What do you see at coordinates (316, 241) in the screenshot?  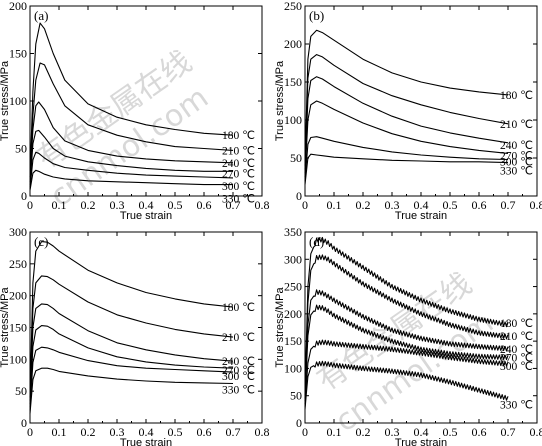 I see `panel-label: (d)` at bounding box center [316, 241].